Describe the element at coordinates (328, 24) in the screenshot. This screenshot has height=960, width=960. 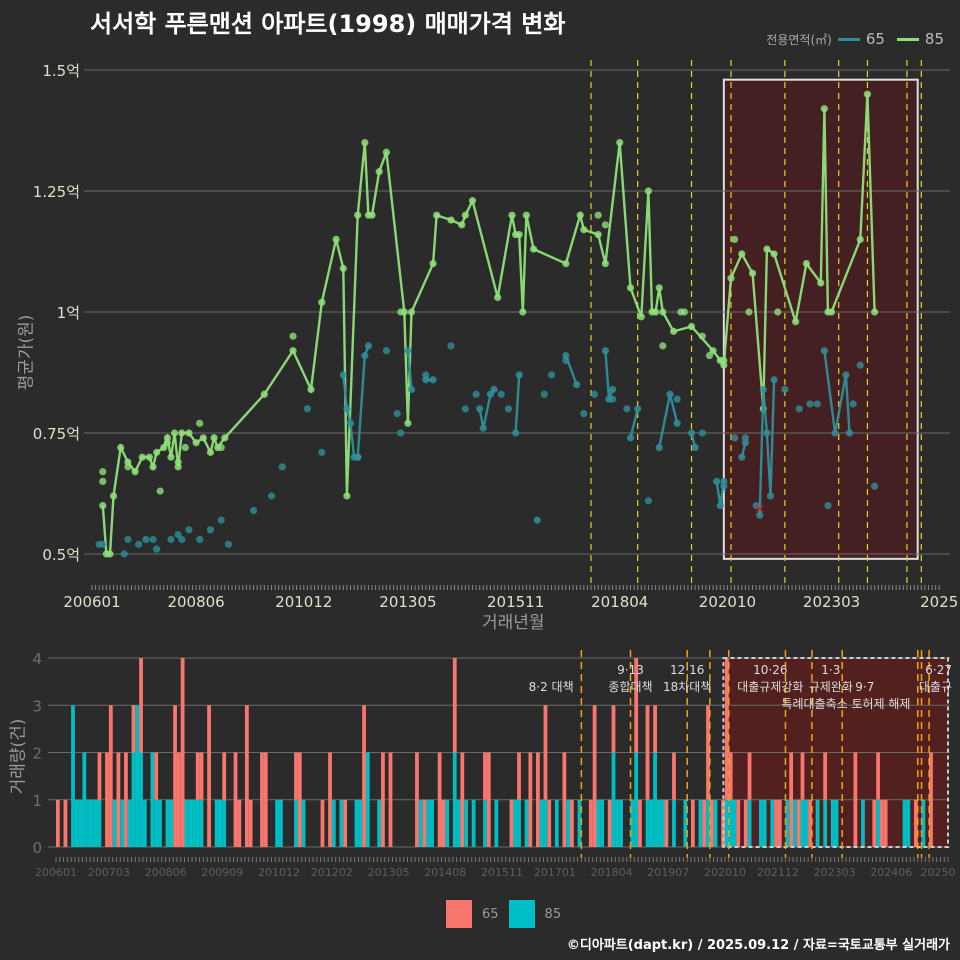
I see `chart-title: 서서학 푸른맨션 아파트(1998) 매매가격 변화` at that location.